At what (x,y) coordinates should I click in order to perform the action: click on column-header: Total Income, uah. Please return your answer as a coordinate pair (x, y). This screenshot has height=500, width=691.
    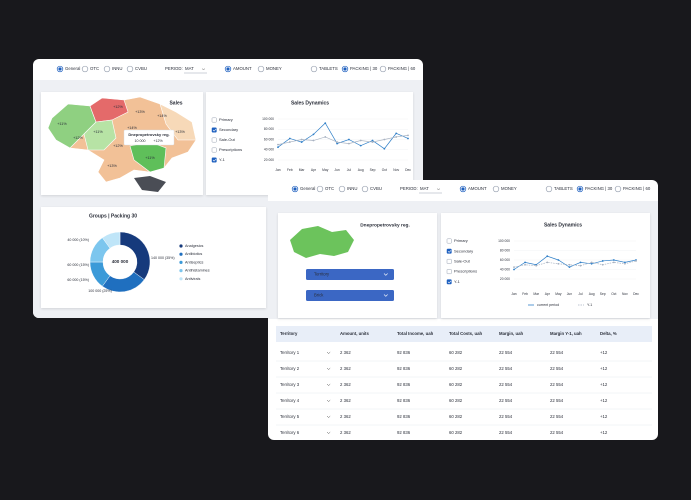
    Looking at the image, I should click on (415, 333).